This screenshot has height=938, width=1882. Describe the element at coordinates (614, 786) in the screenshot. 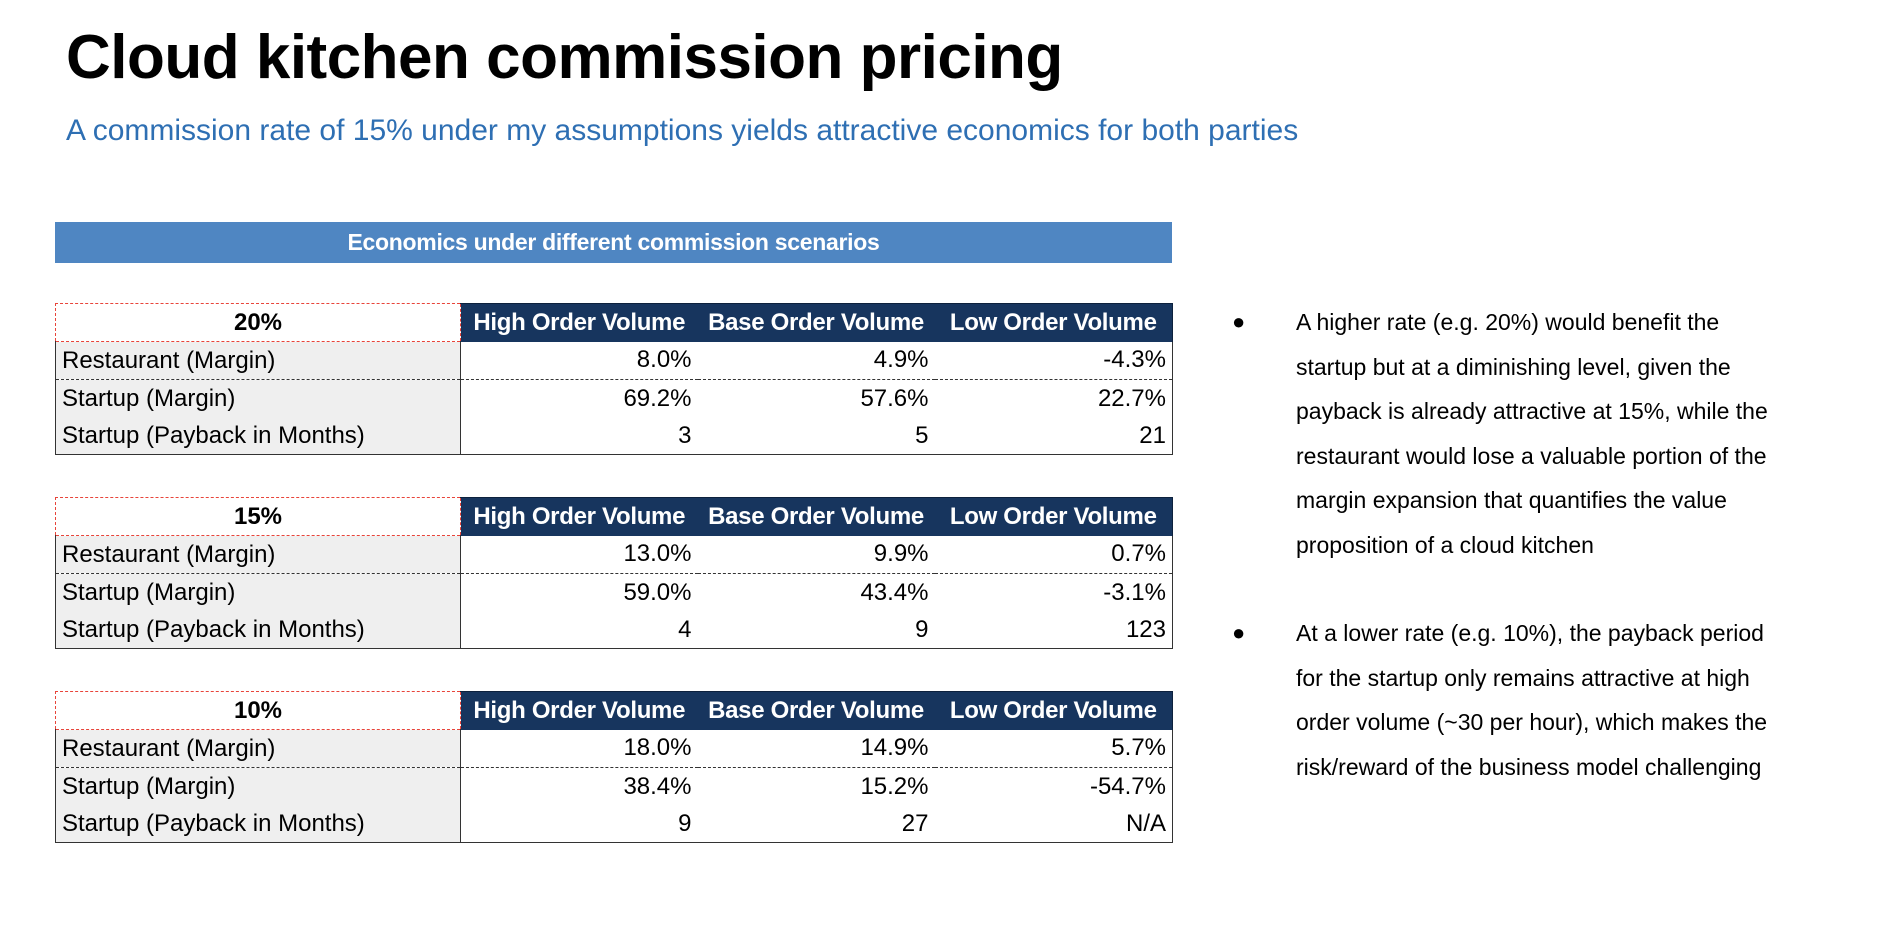

I see `table-row: Startup (Margin) 38.4% 15.2% -54.7%` at that location.